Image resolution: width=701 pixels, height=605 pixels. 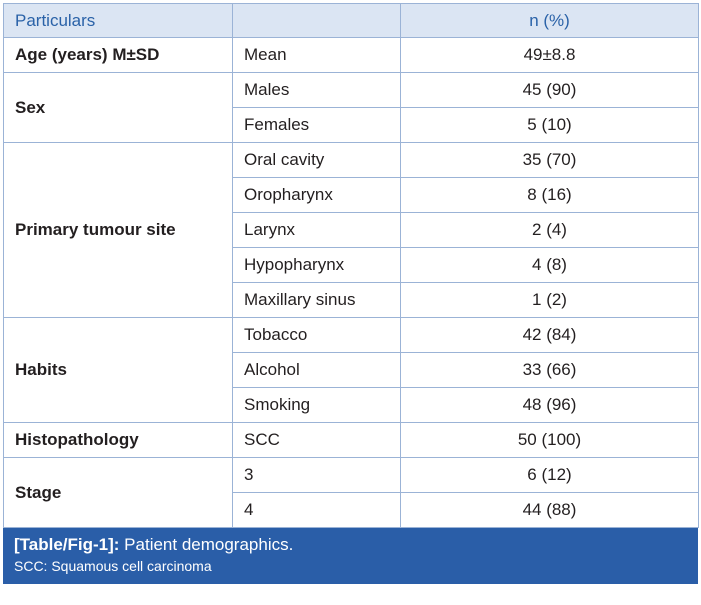 What do you see at coordinates (316, 125) in the screenshot?
I see `subcategory-cell: Females` at bounding box center [316, 125].